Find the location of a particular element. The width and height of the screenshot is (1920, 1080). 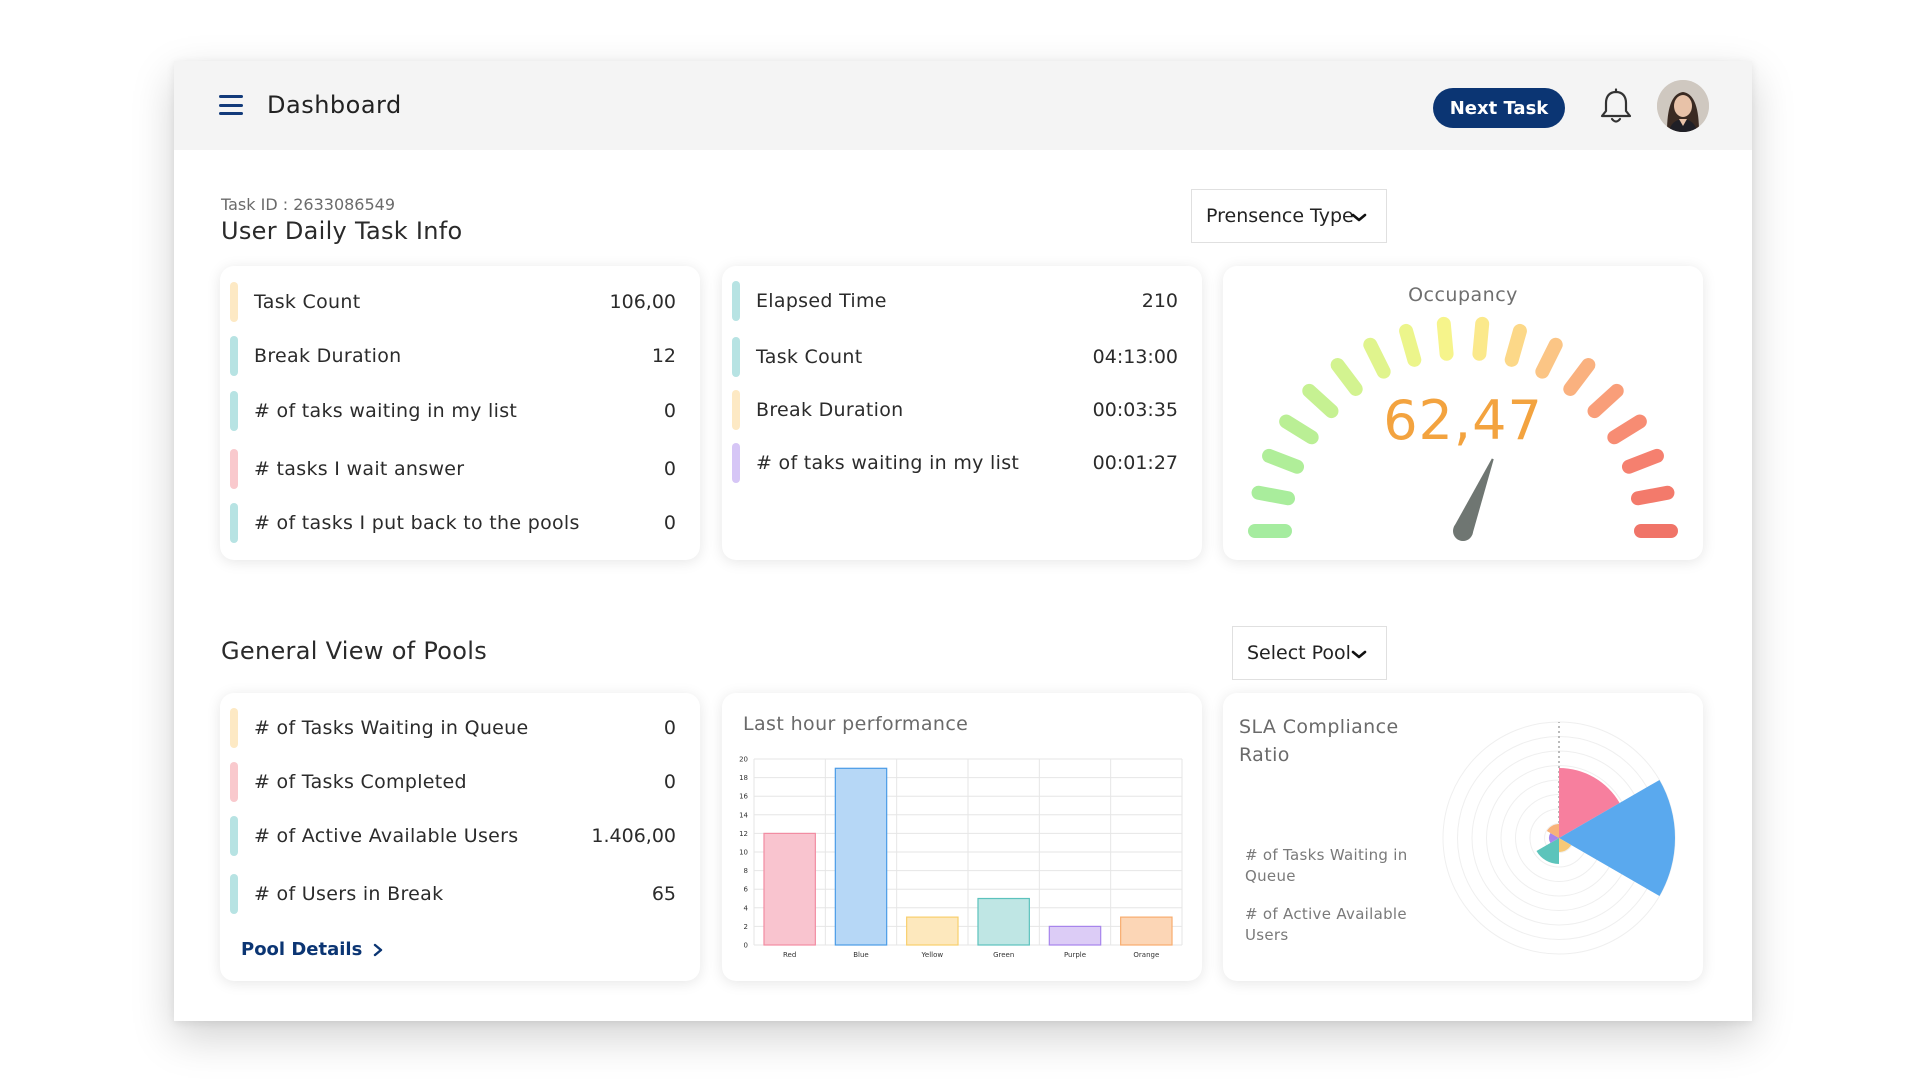

stat-row: # tasks I wait answer 0 is located at coordinates (453, 469).